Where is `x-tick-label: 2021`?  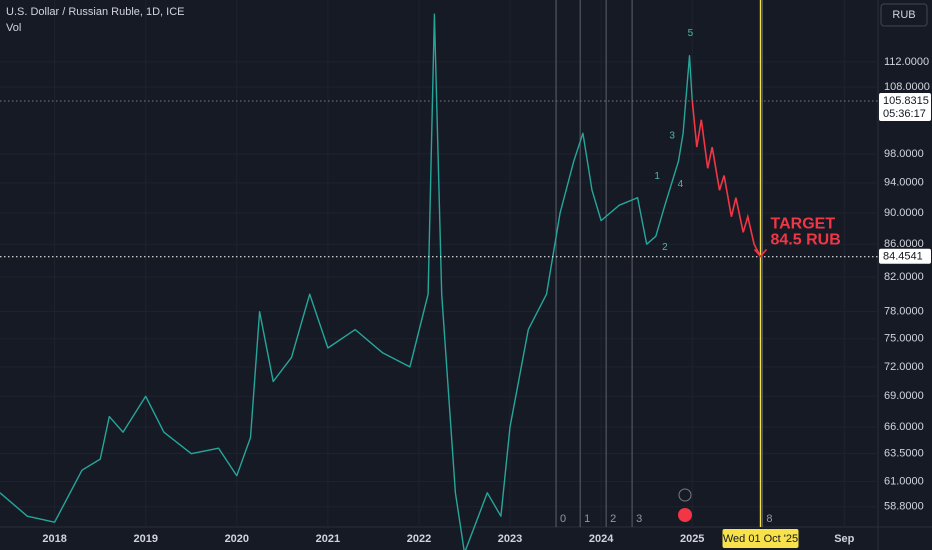
x-tick-label: 2021 is located at coordinates (328, 539).